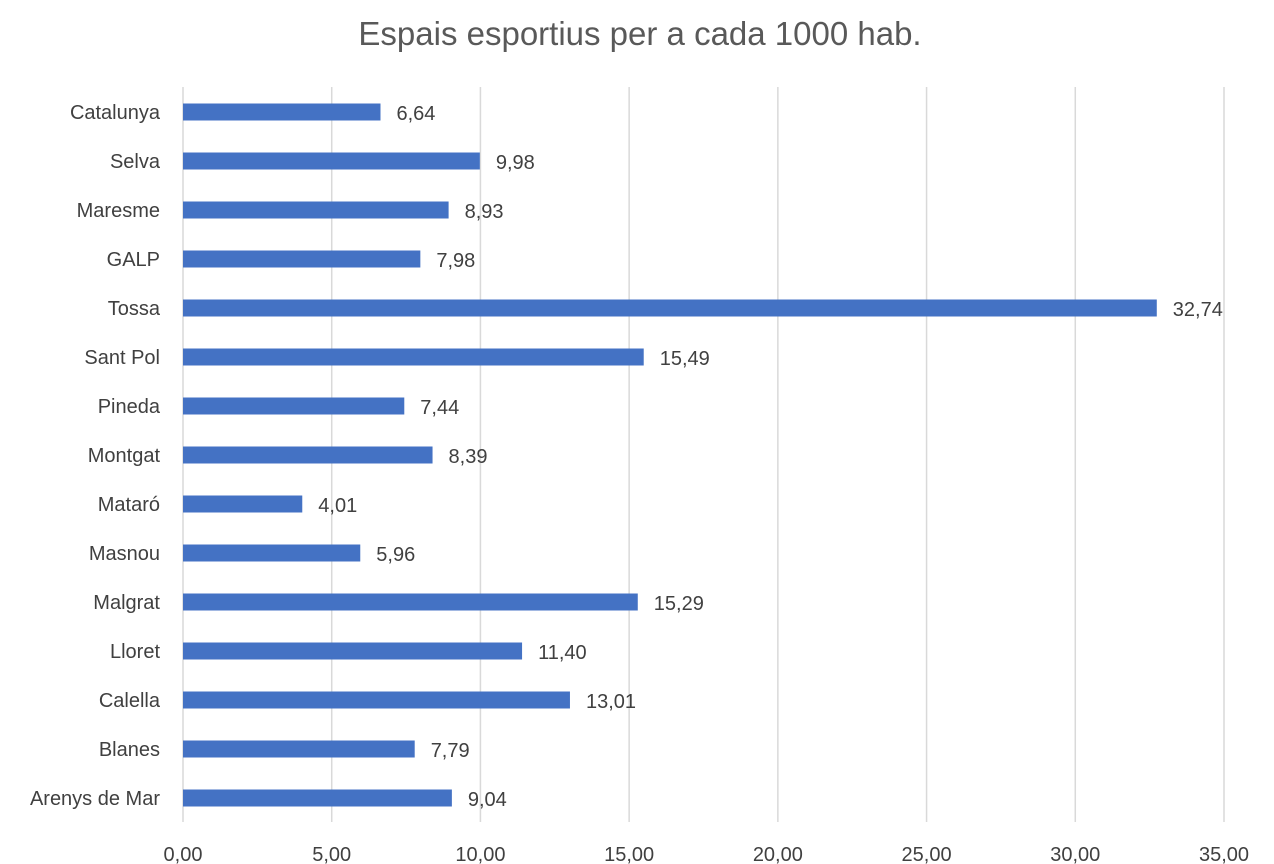 This screenshot has width=1274, height=864. I want to click on data-label: 15,49, so click(685, 359).